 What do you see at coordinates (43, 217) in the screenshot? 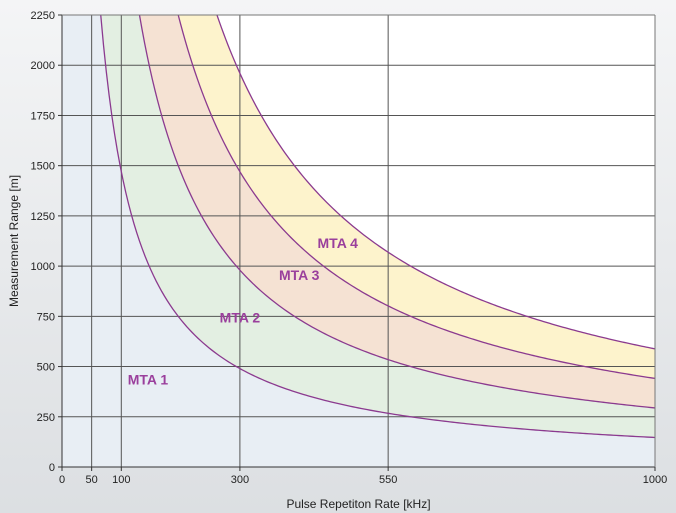
I see `y-tick-label: 1250` at bounding box center [43, 217].